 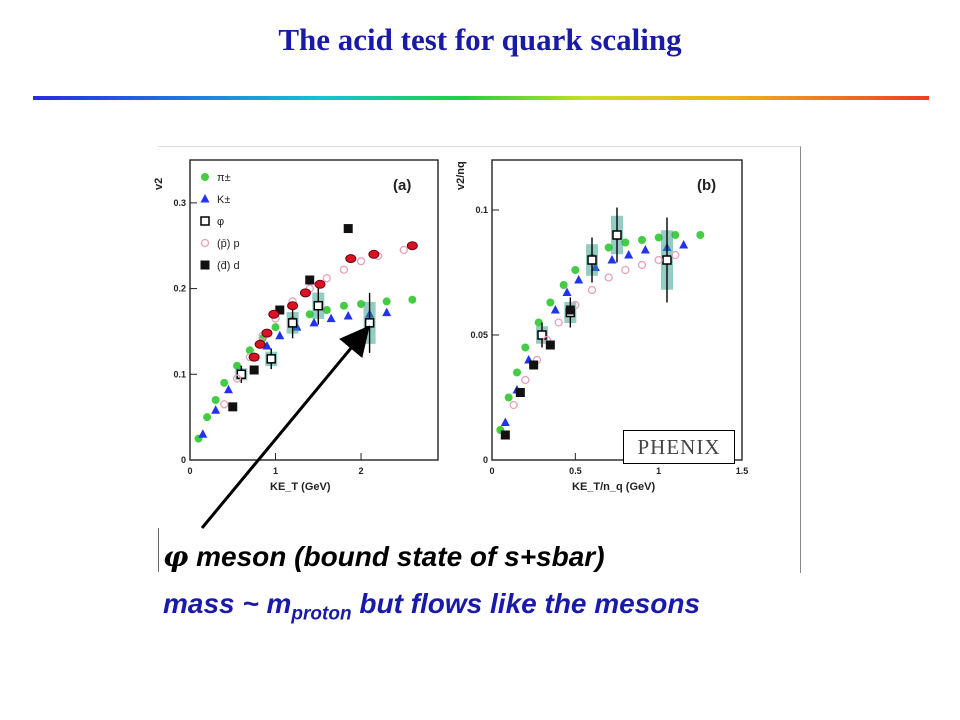 What do you see at coordinates (275, 471) in the screenshot?
I see `panel-0-xtick-label-1: 1` at bounding box center [275, 471].